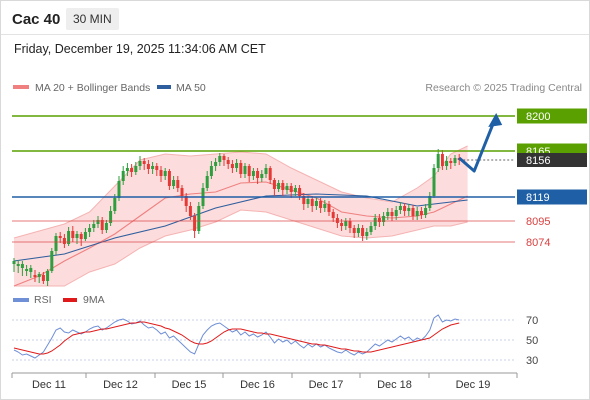  I want to click on x-axis-label: Dec 18, so click(394, 385).